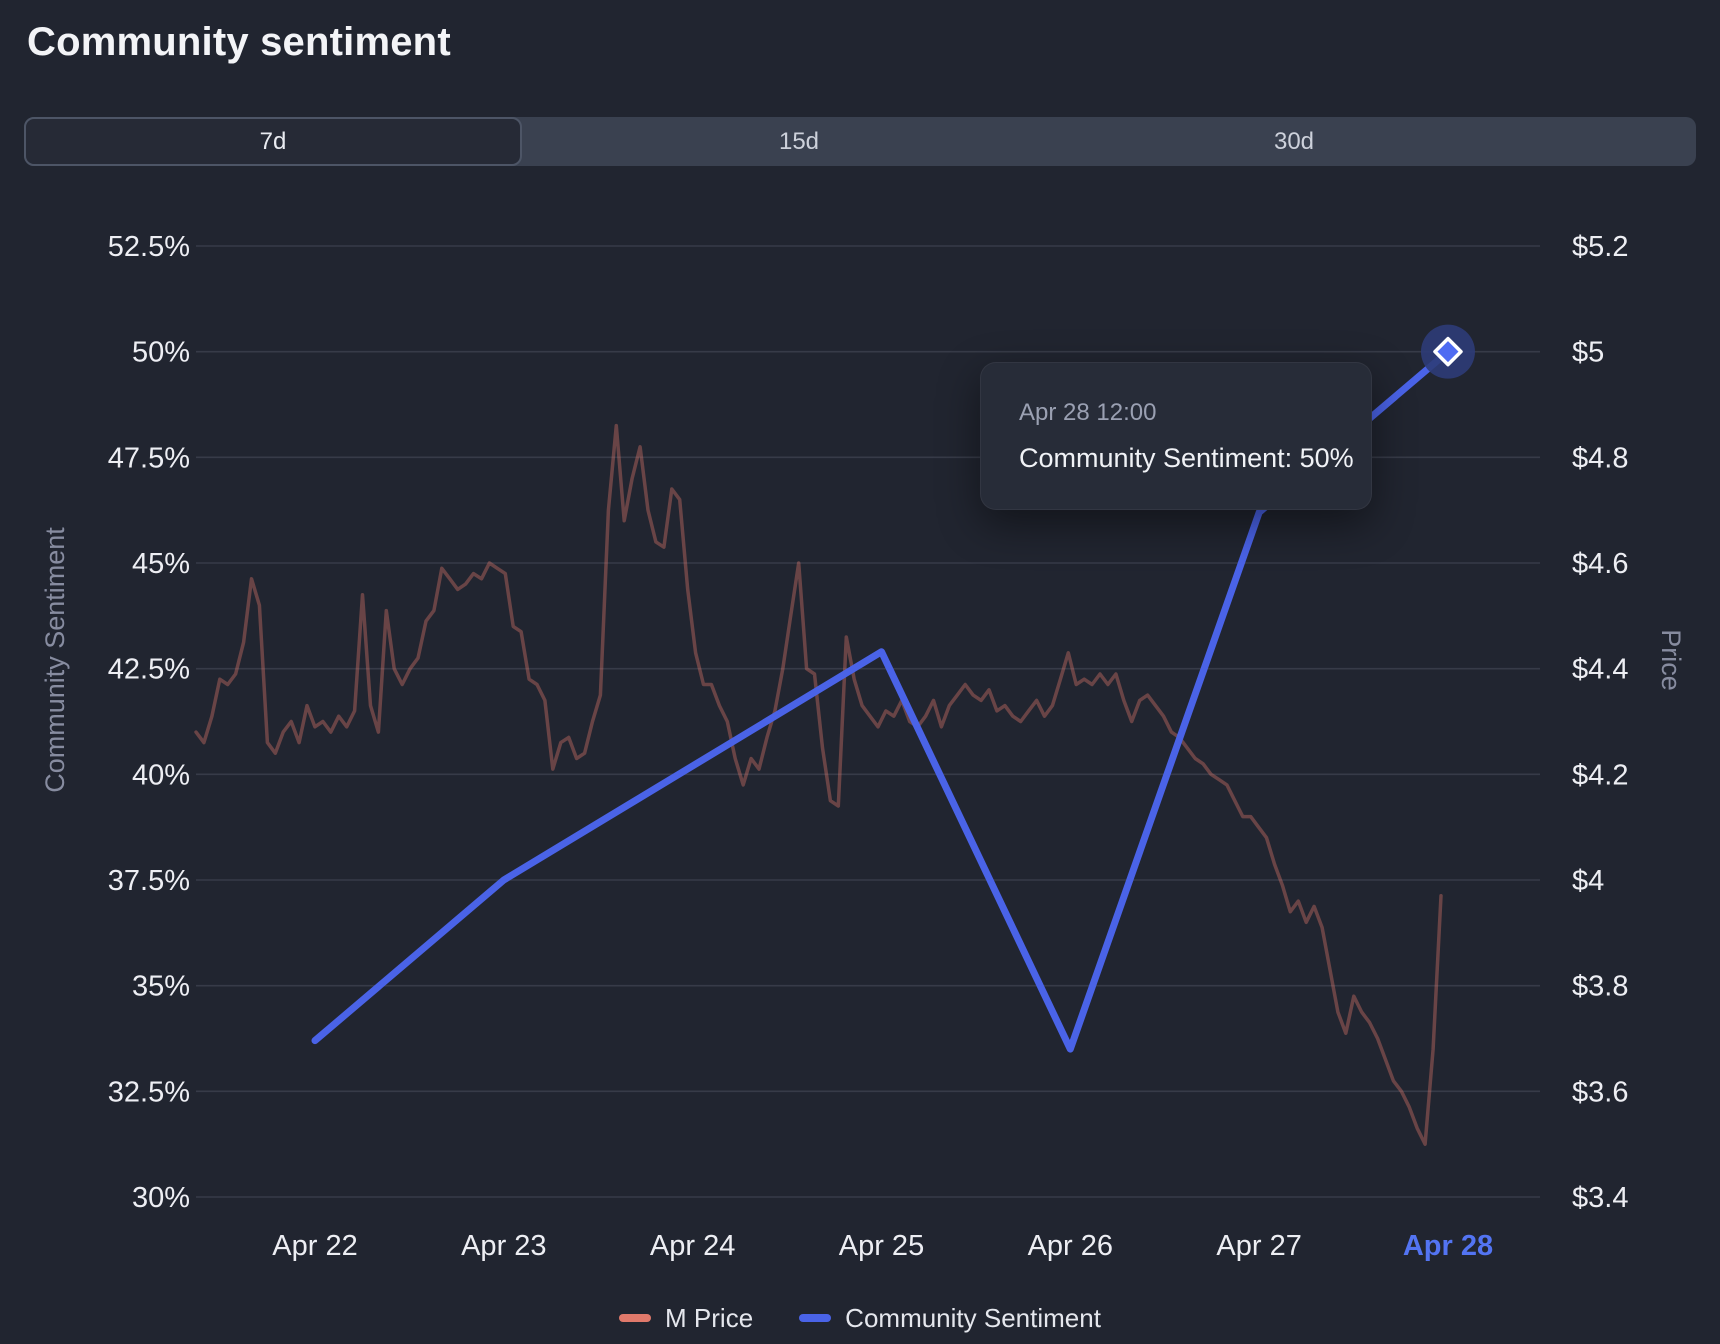 Image resolution: width=1720 pixels, height=1344 pixels. I want to click on y-axis-label-right: $4.8, so click(1600, 458).